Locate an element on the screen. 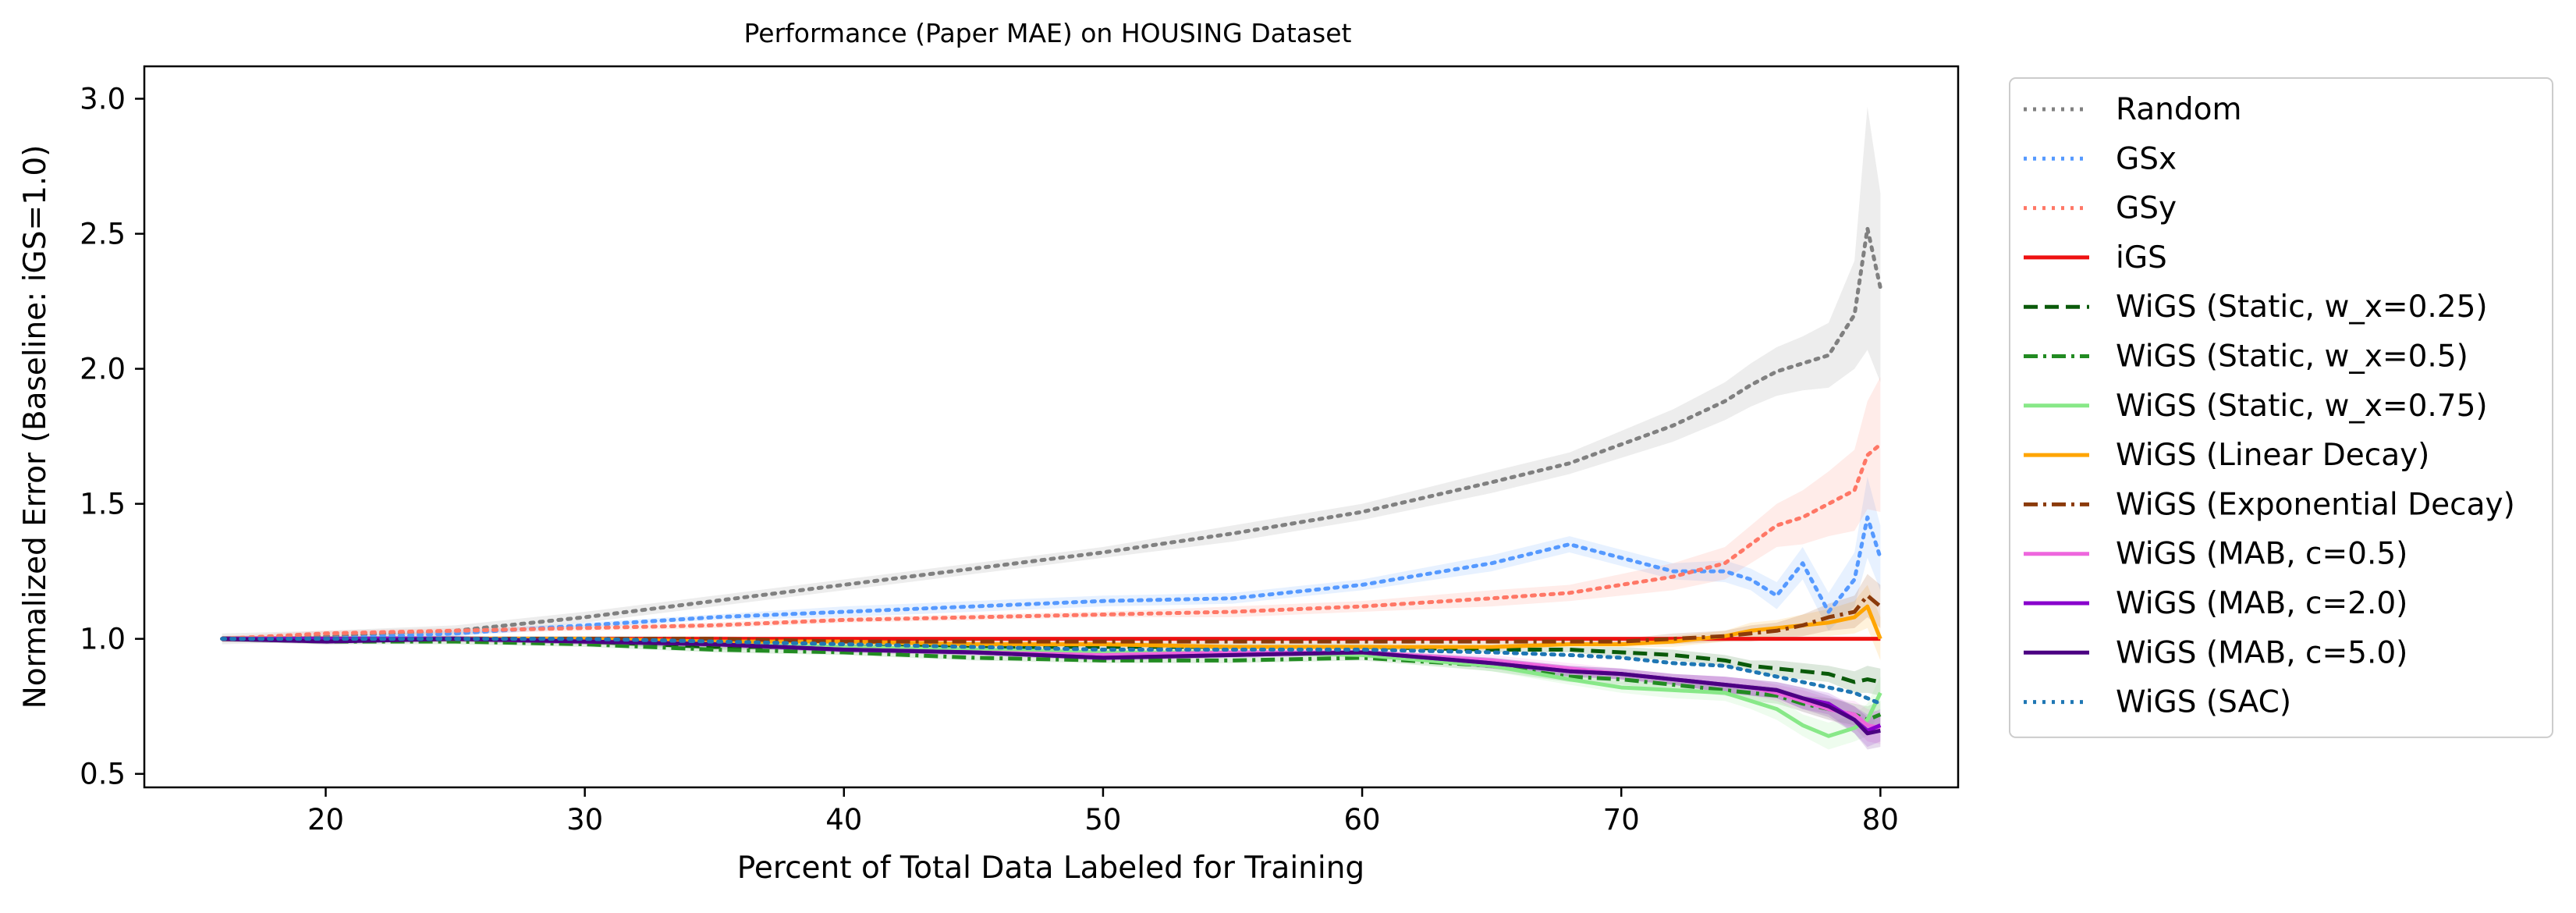  series-line-gsy is located at coordinates (1051, 541).